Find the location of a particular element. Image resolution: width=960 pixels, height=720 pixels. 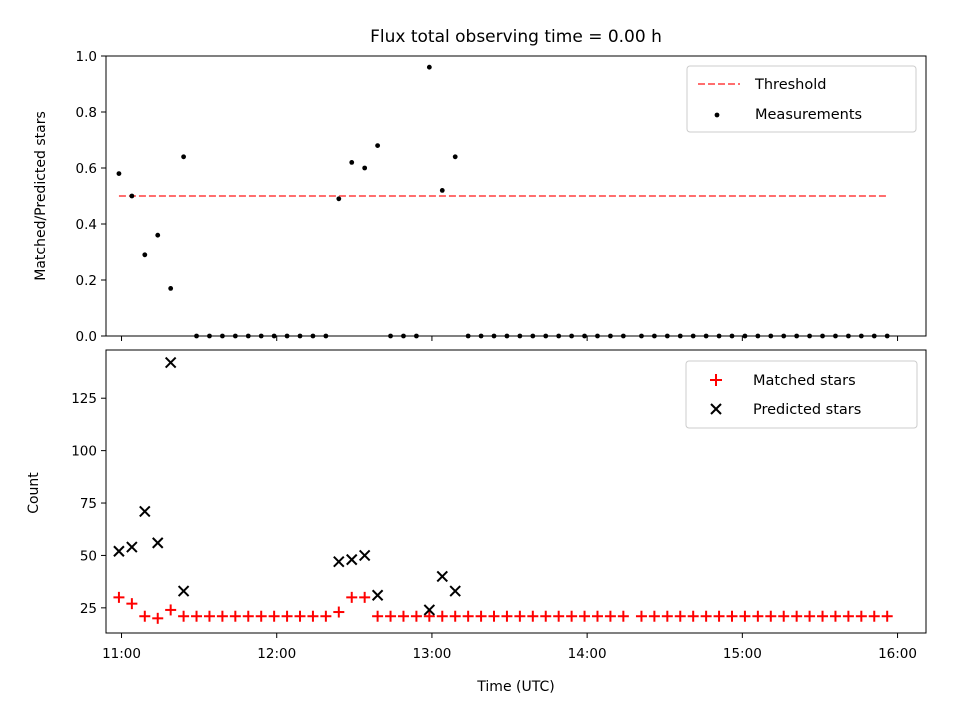

bottom-x-tick-label: 12:00 is located at coordinates (276, 654).